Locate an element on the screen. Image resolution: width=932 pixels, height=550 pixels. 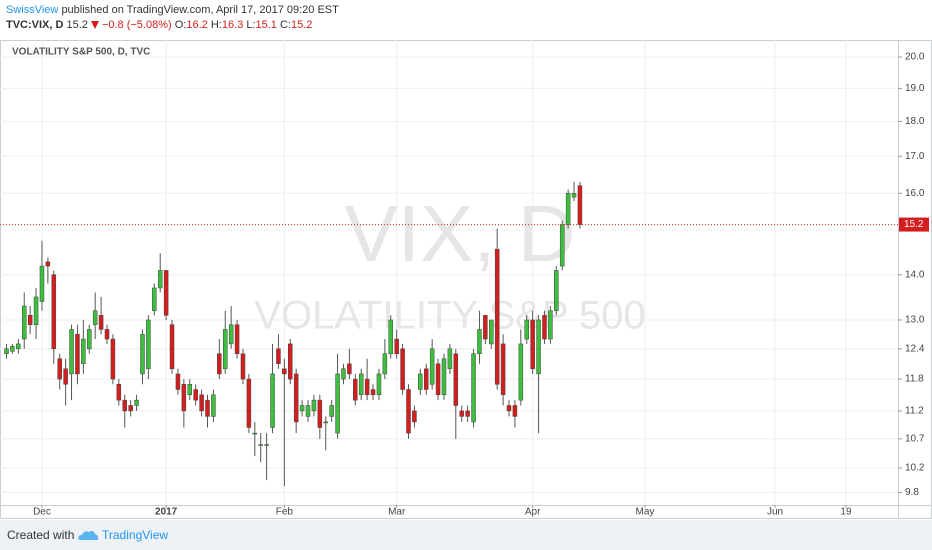
change: −0.8 (−5.08%) is located at coordinates (136, 25).